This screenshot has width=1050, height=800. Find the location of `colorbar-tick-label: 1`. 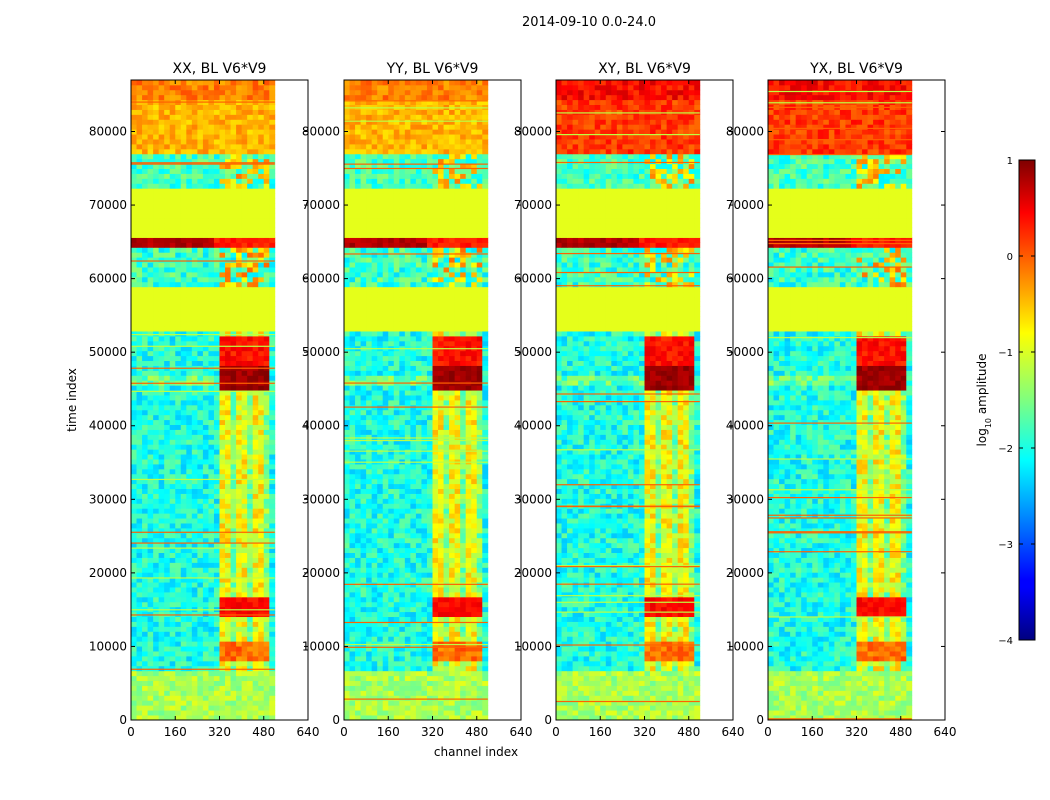

colorbar-tick-label: 1 is located at coordinates (1010, 161).